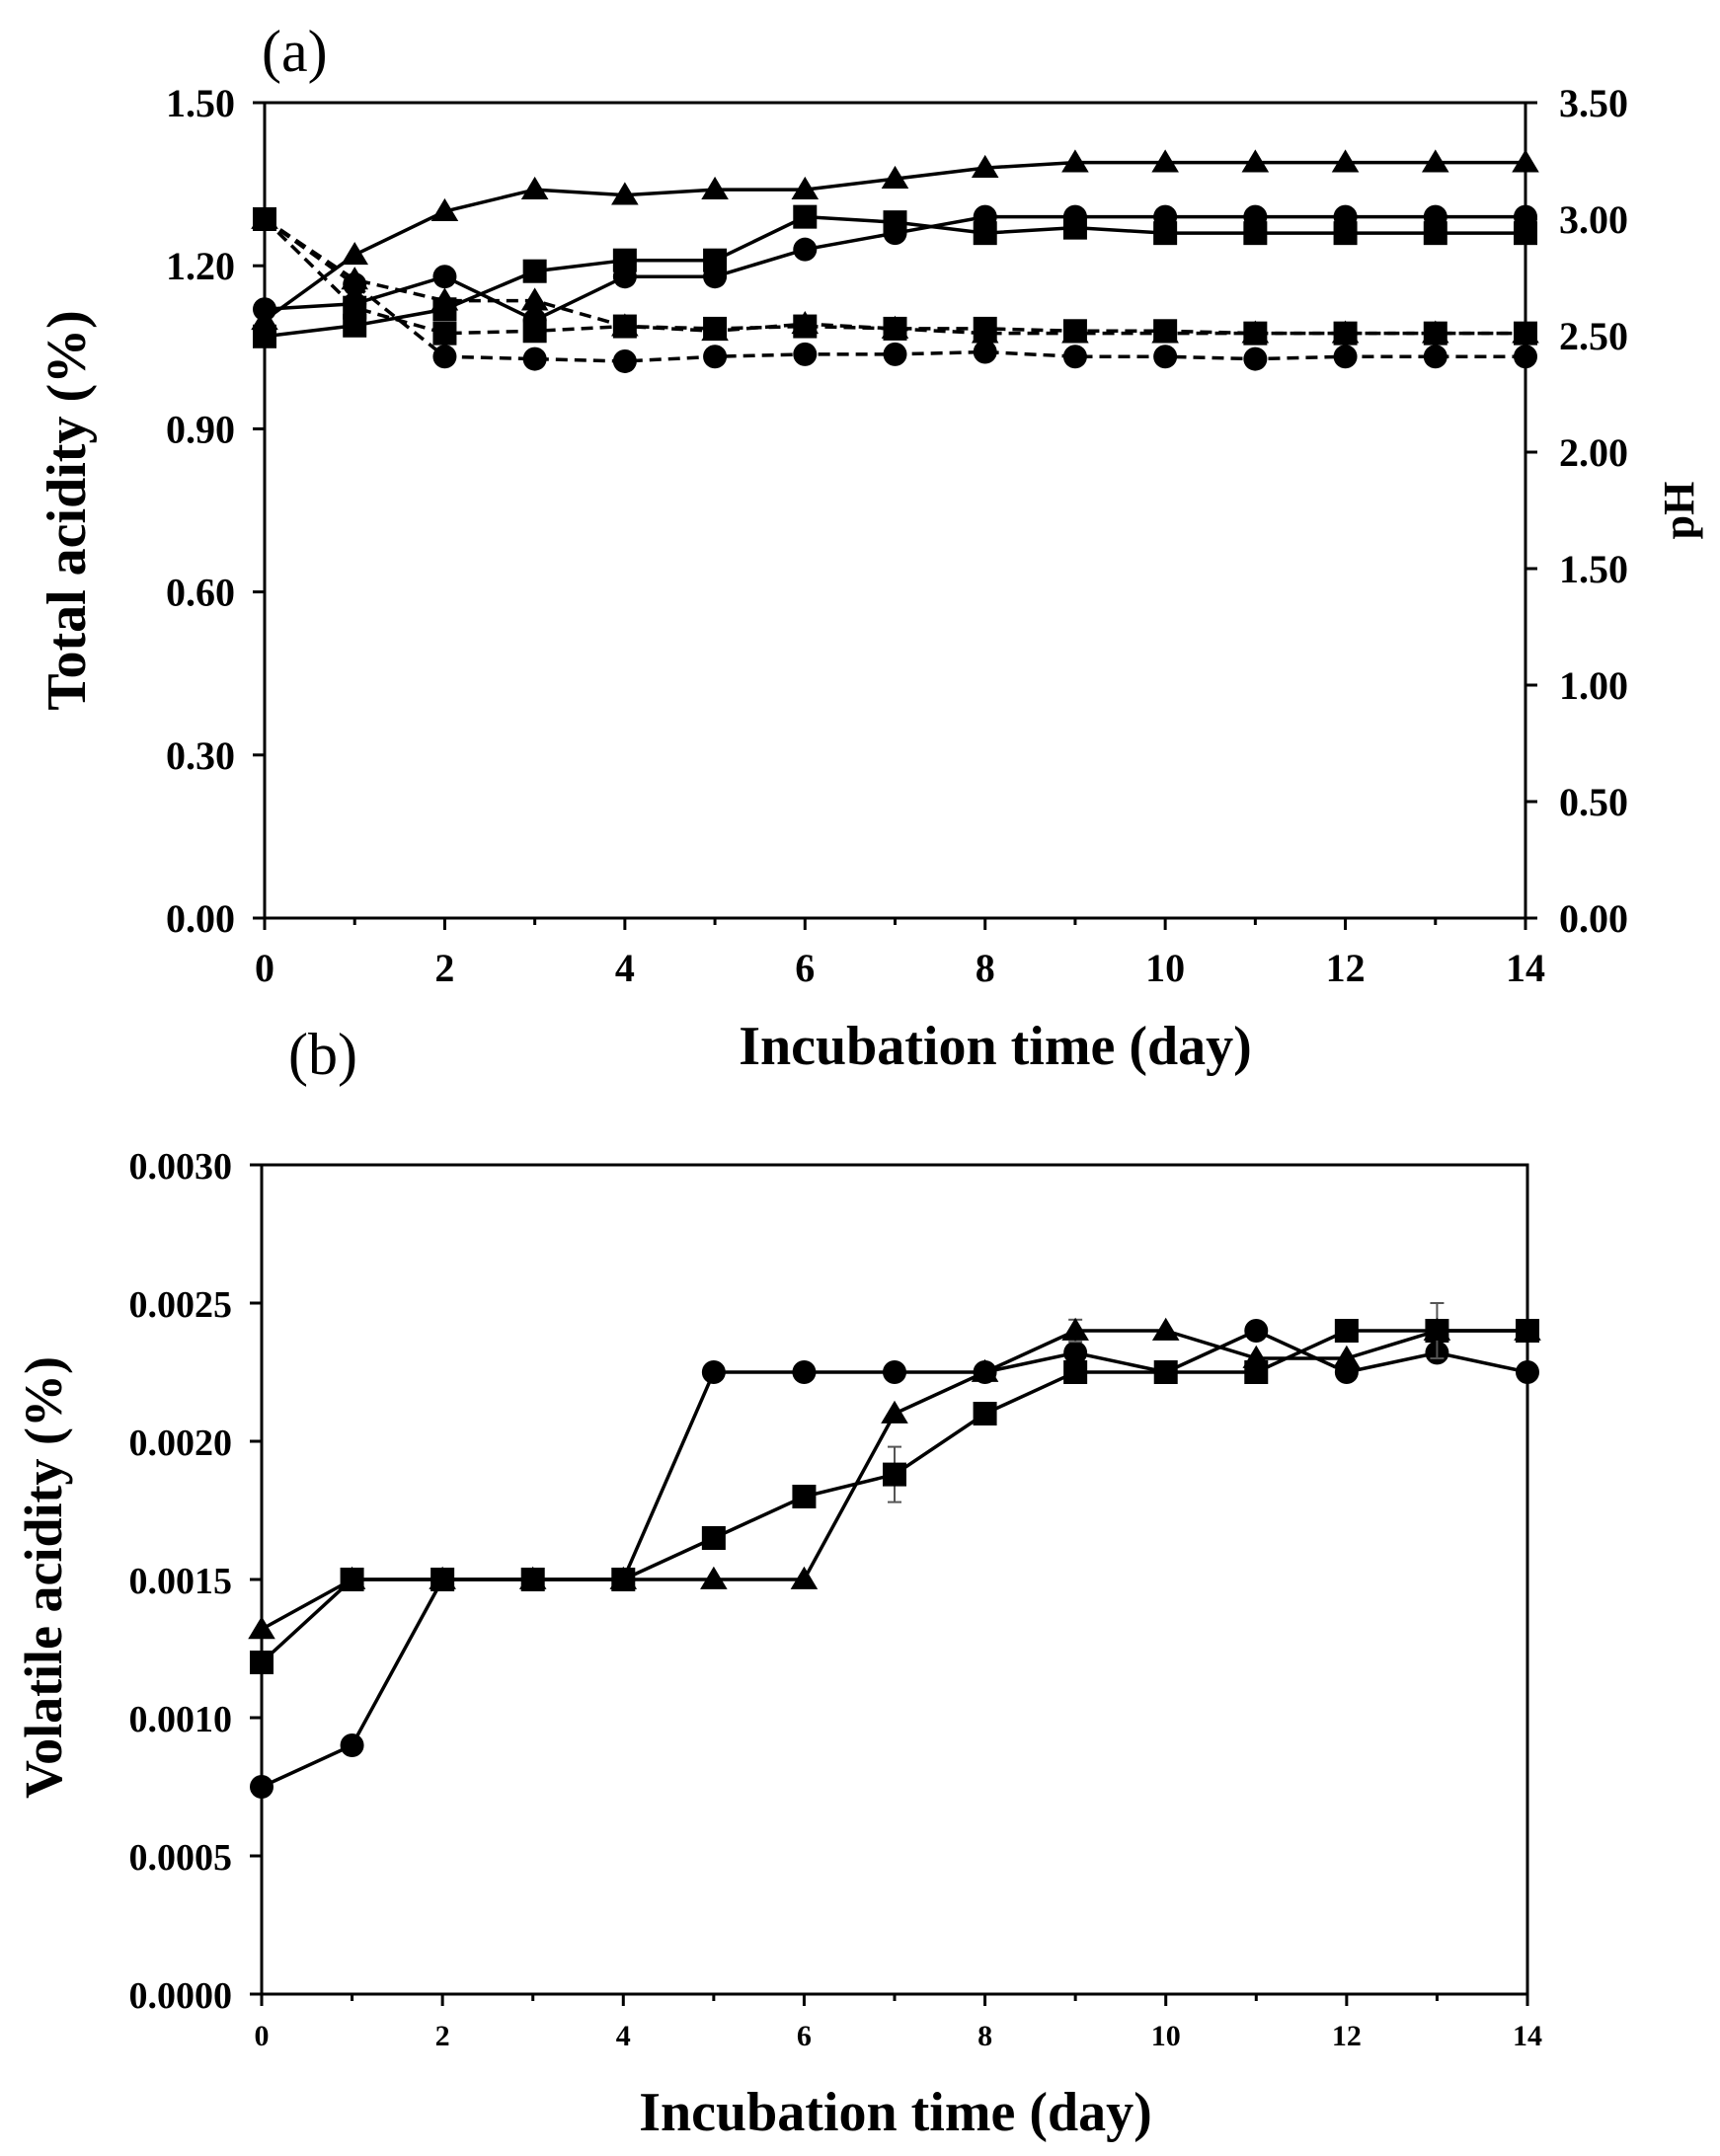 This screenshot has width=1720, height=2156. Describe the element at coordinates (1593, 103) in the screenshot. I see `y2-tick-label: 3.50` at that location.